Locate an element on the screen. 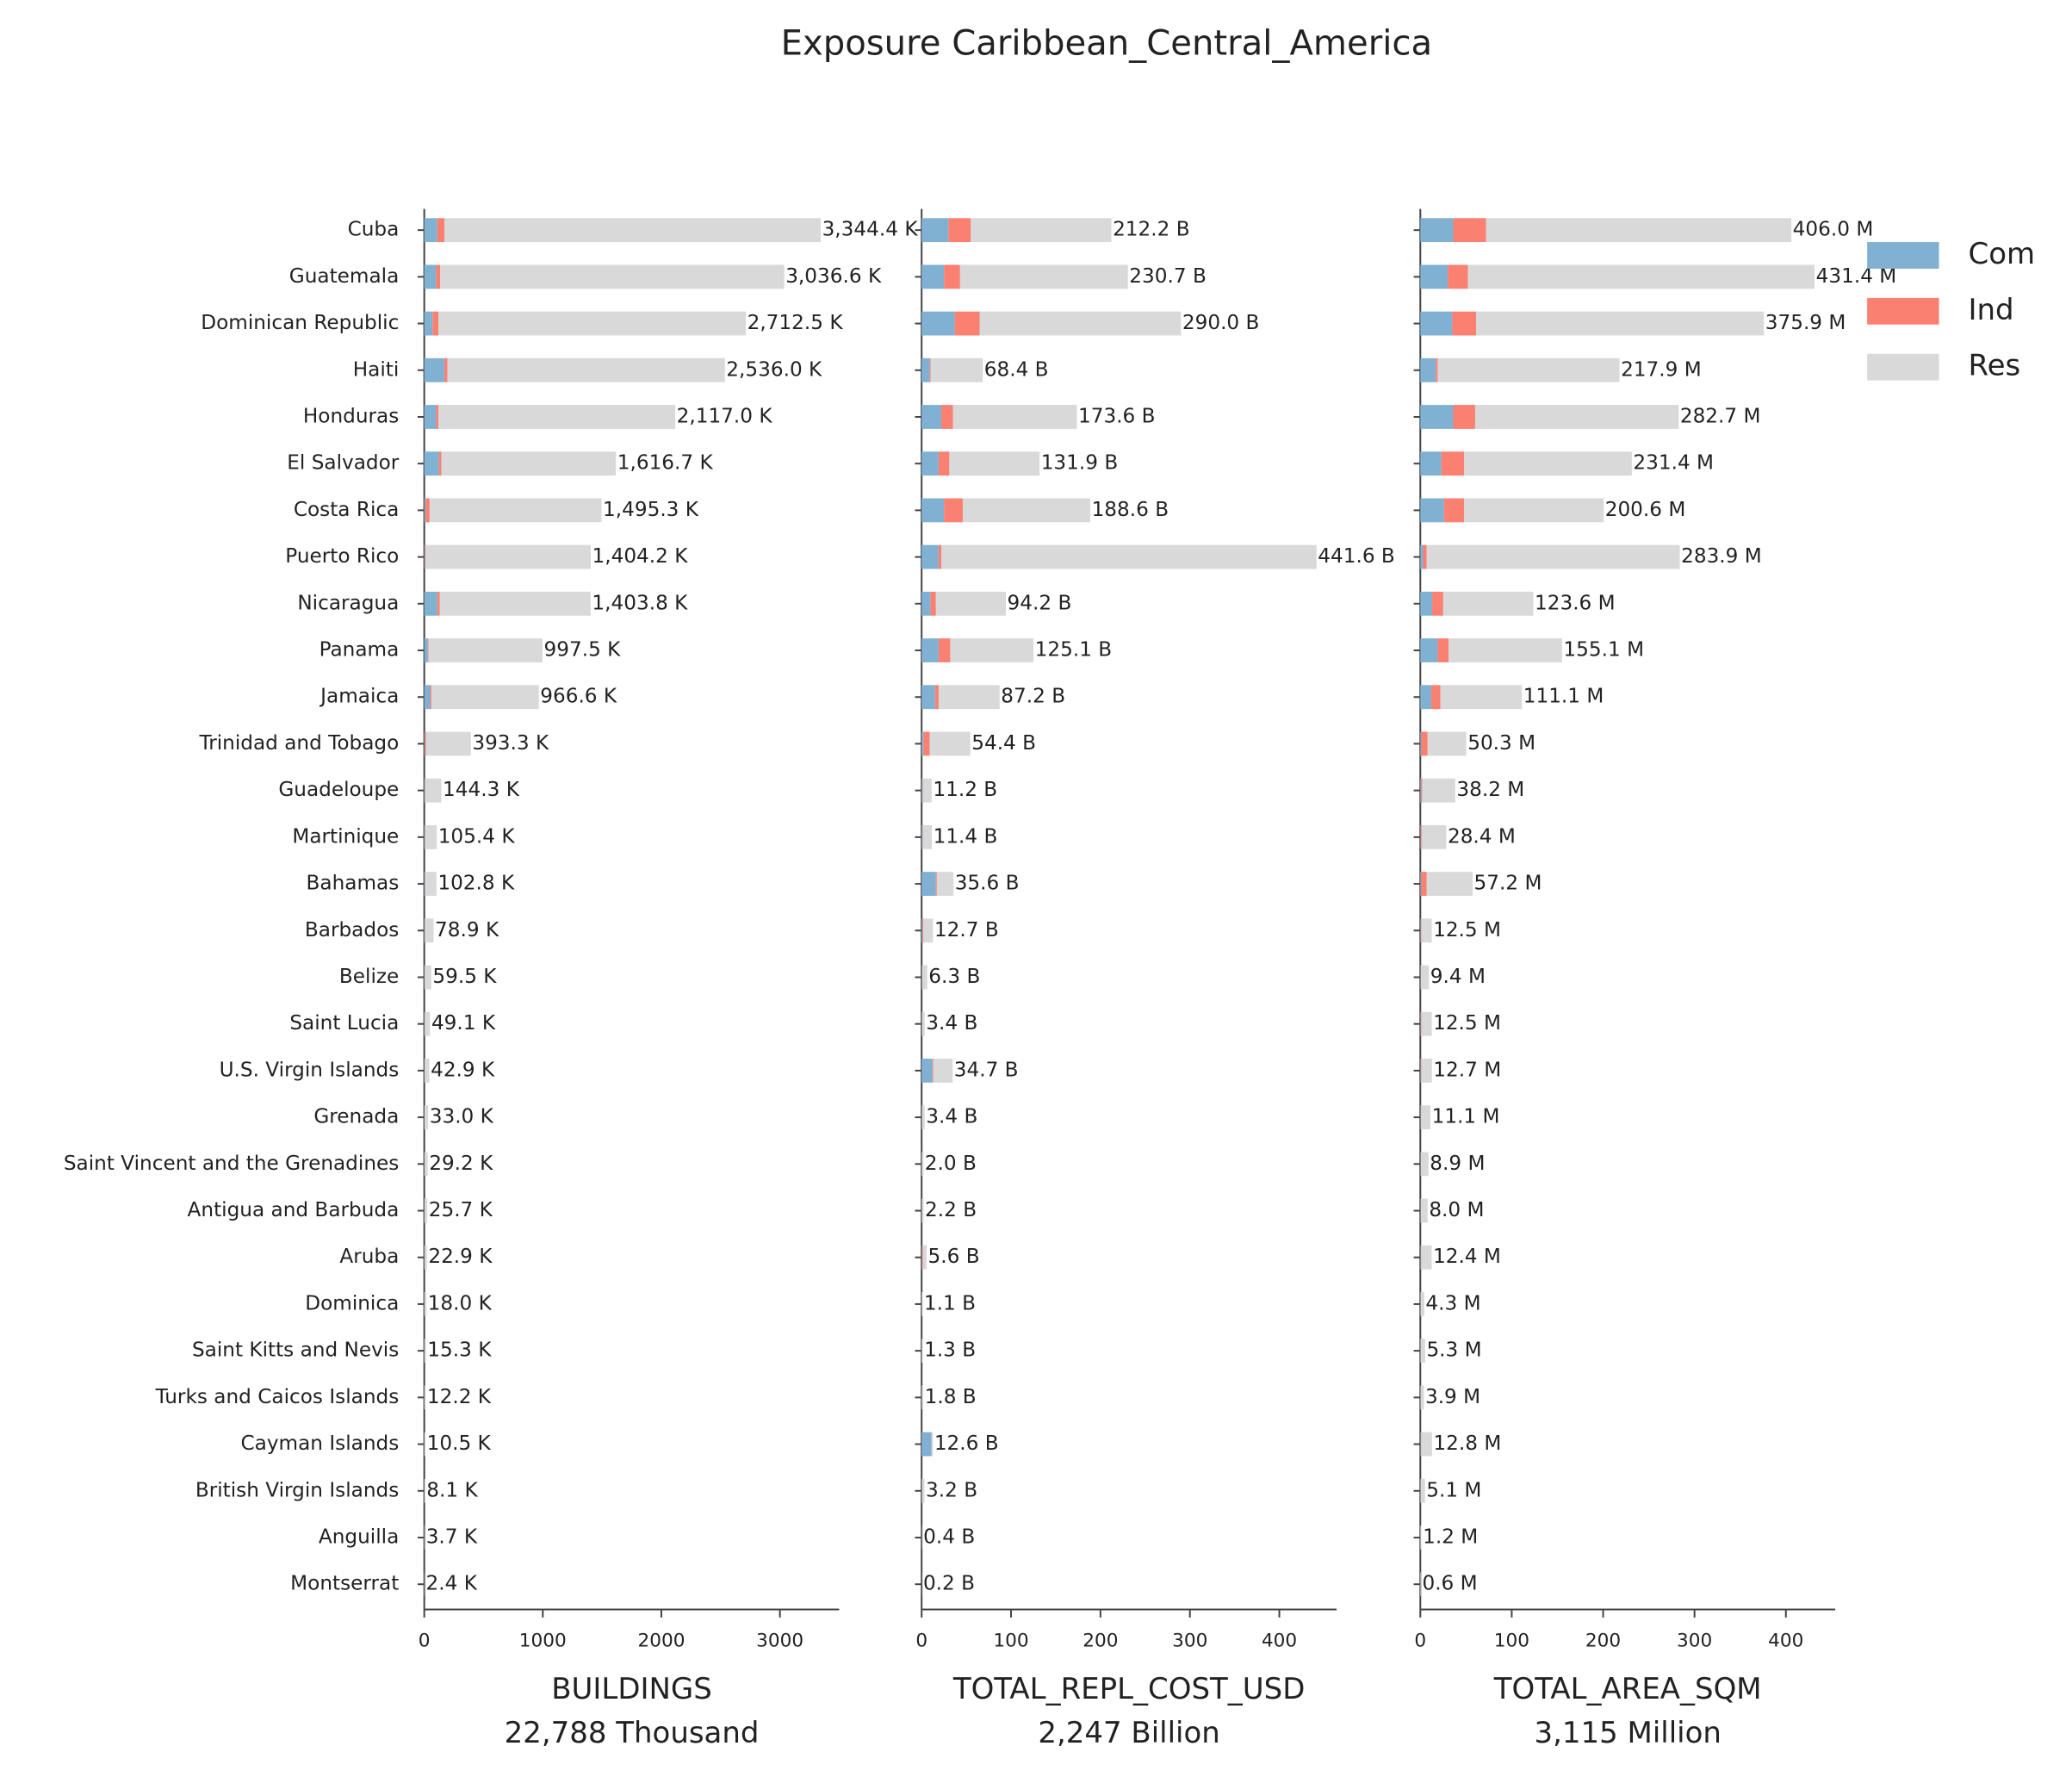 The width and height of the screenshot is (2072, 1771). y-tick-label: Haiti is located at coordinates (376, 369).